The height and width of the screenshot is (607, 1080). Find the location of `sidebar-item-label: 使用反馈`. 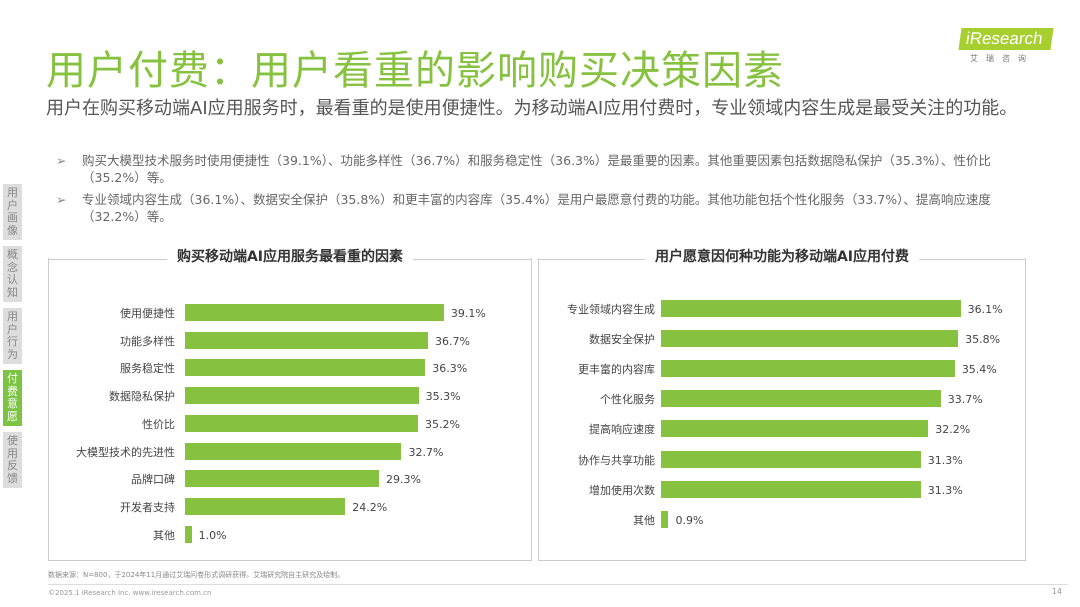

sidebar-item-label: 使用反馈 is located at coordinates (12, 459).